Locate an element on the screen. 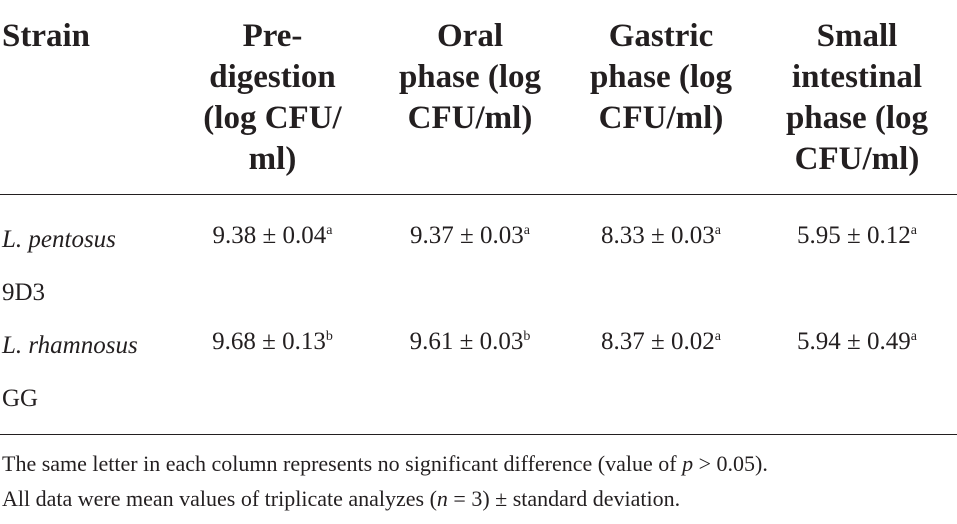 The width and height of the screenshot is (957, 524). value-cell: 5.95 ± 0.12a is located at coordinates (857, 257).